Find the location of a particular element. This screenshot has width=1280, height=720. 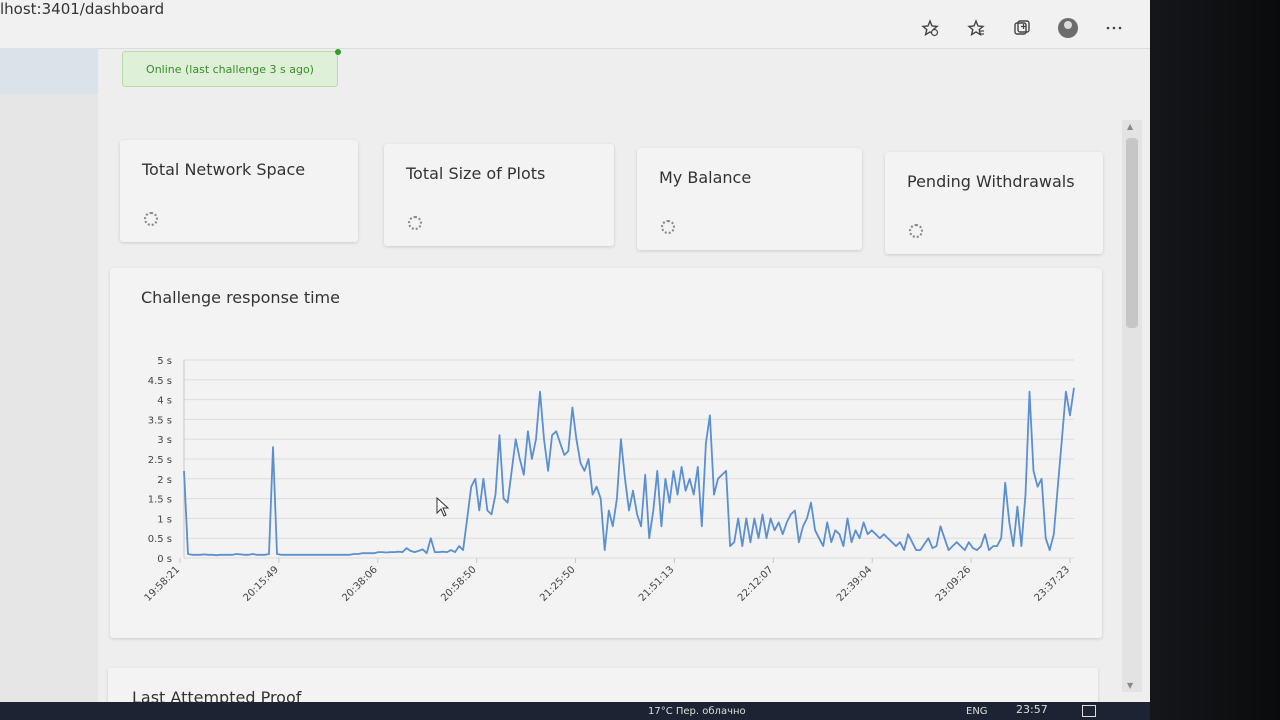

y-tick-label: 2.5 s is located at coordinates (160, 460).